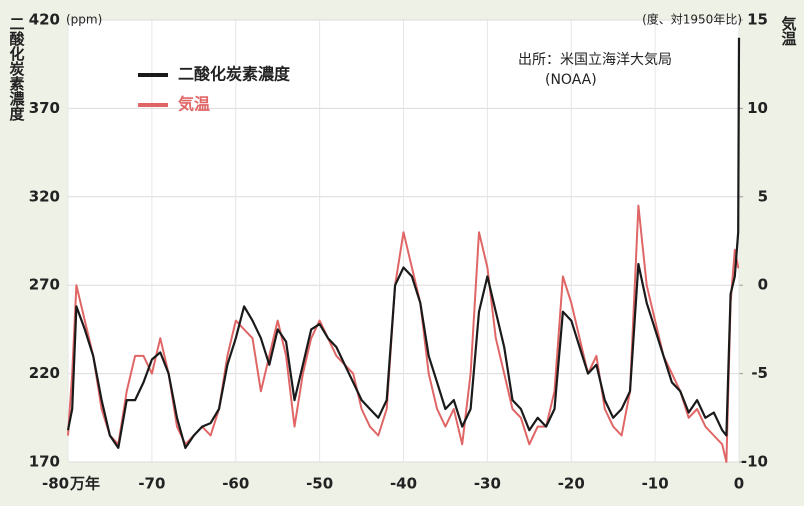 The height and width of the screenshot is (510, 804). Describe the element at coordinates (595, 60) in the screenshot. I see `annotation: 出所：米国立海洋大気局` at that location.